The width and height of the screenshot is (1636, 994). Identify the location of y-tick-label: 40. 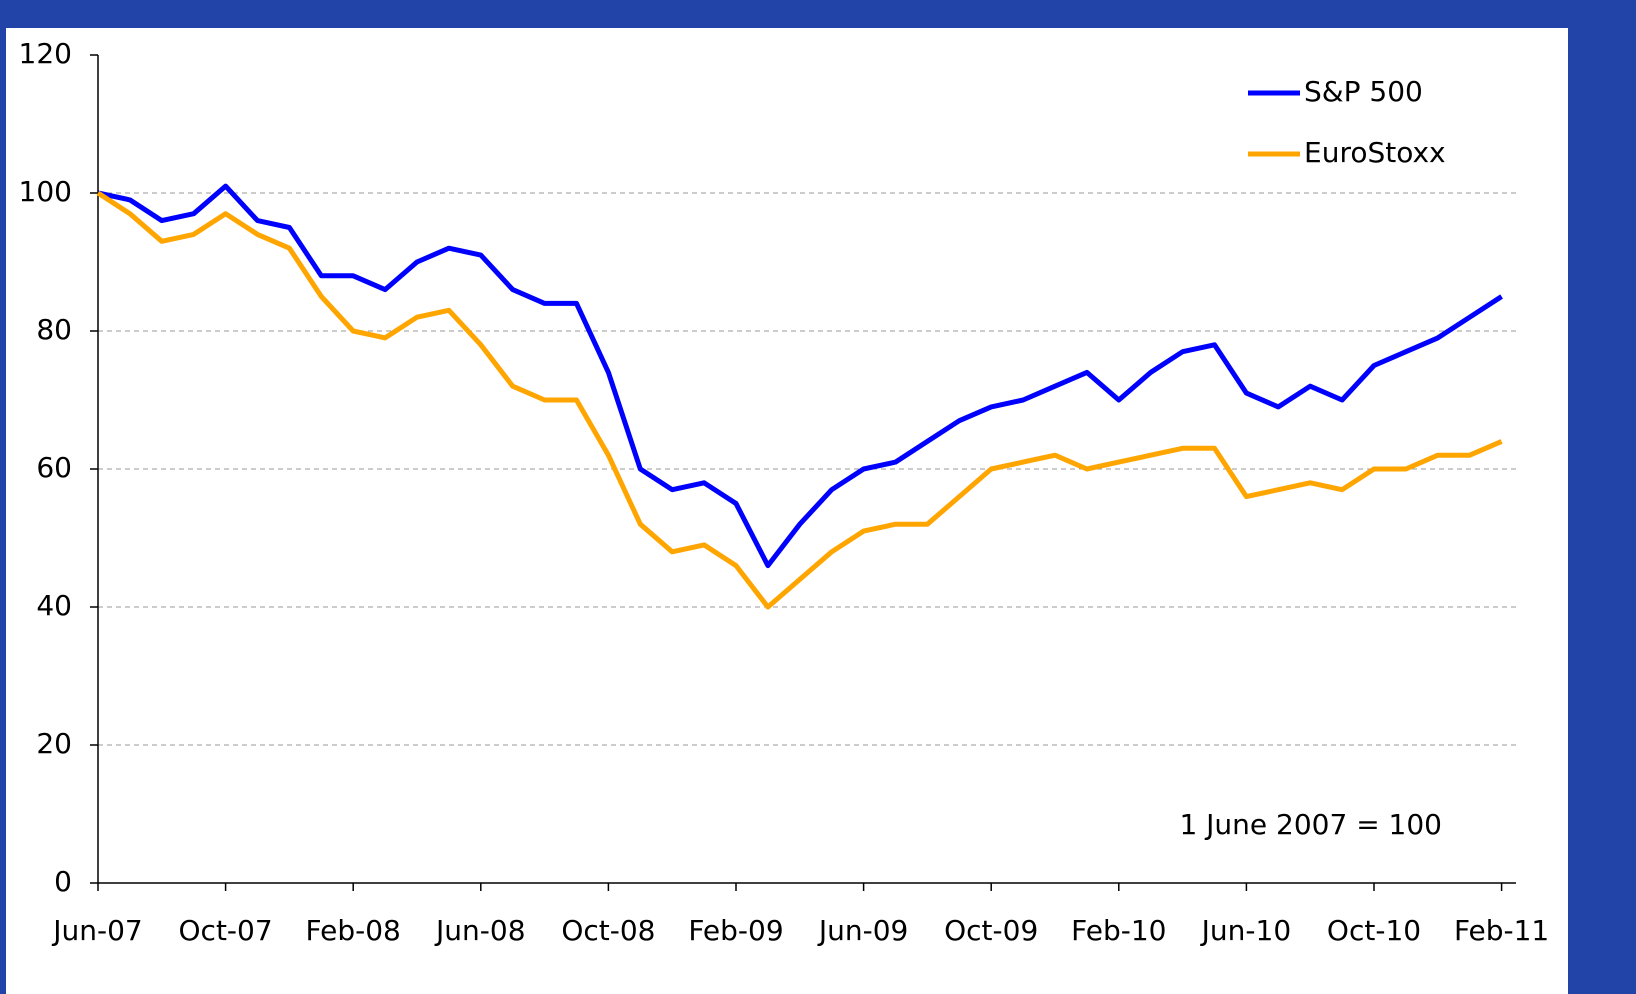
(54, 605).